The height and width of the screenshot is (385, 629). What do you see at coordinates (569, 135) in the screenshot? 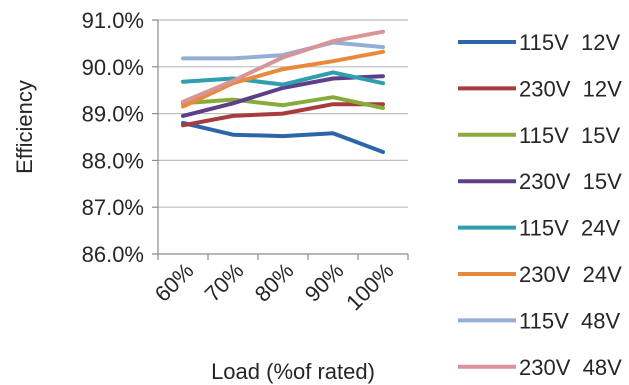
I see `legend-label: 115V 15V` at bounding box center [569, 135].